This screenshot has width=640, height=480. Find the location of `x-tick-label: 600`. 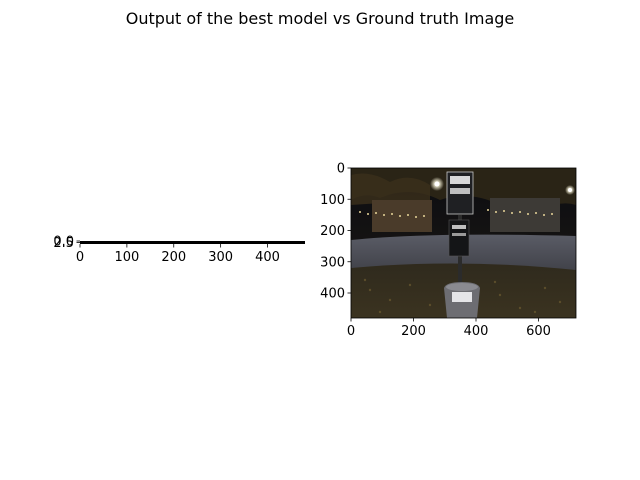

x-tick-label: 600 is located at coordinates (538, 331).